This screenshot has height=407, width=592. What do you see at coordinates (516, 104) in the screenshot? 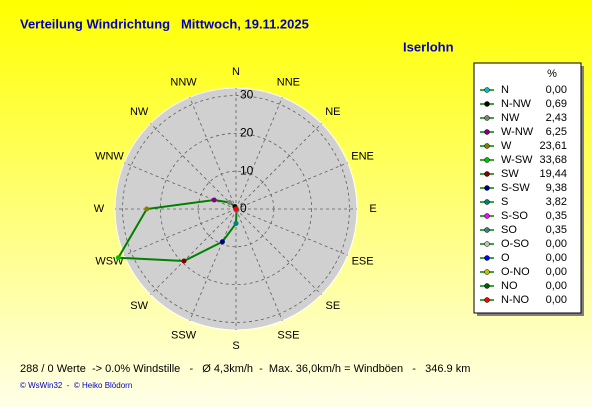
I see `legend-name: N-NW` at bounding box center [516, 104].